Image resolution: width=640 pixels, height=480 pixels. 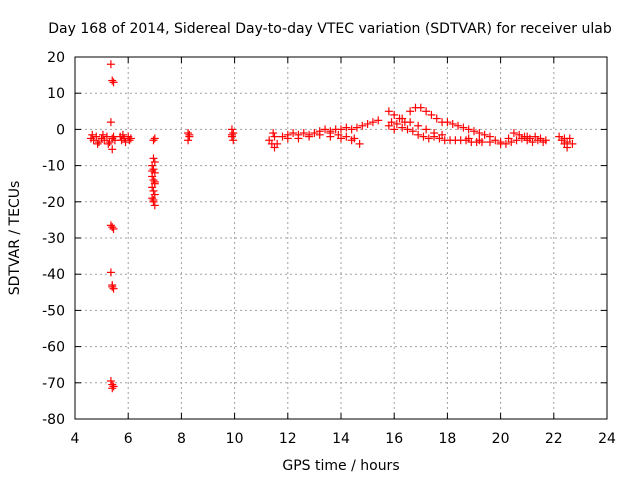 What do you see at coordinates (56, 94) in the screenshot?
I see `y-tick-label: 10` at bounding box center [56, 94].